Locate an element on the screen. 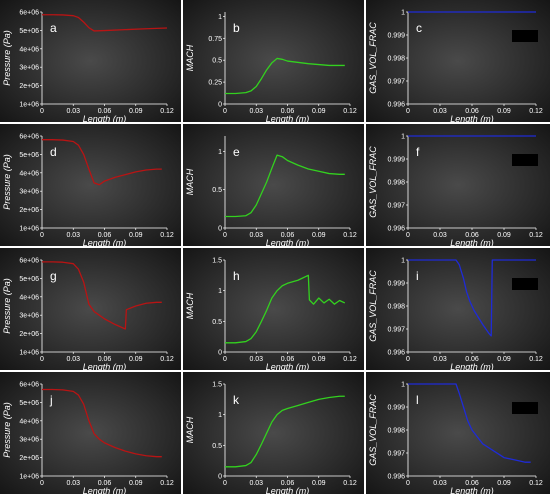 This screenshot has height=500, width=550. panel-label: e is located at coordinates (236, 152).